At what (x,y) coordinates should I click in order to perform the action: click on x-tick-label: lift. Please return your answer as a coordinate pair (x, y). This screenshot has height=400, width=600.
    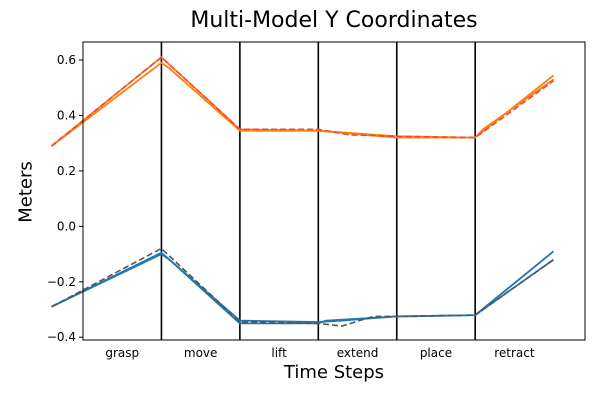
    Looking at the image, I should click on (279, 353).